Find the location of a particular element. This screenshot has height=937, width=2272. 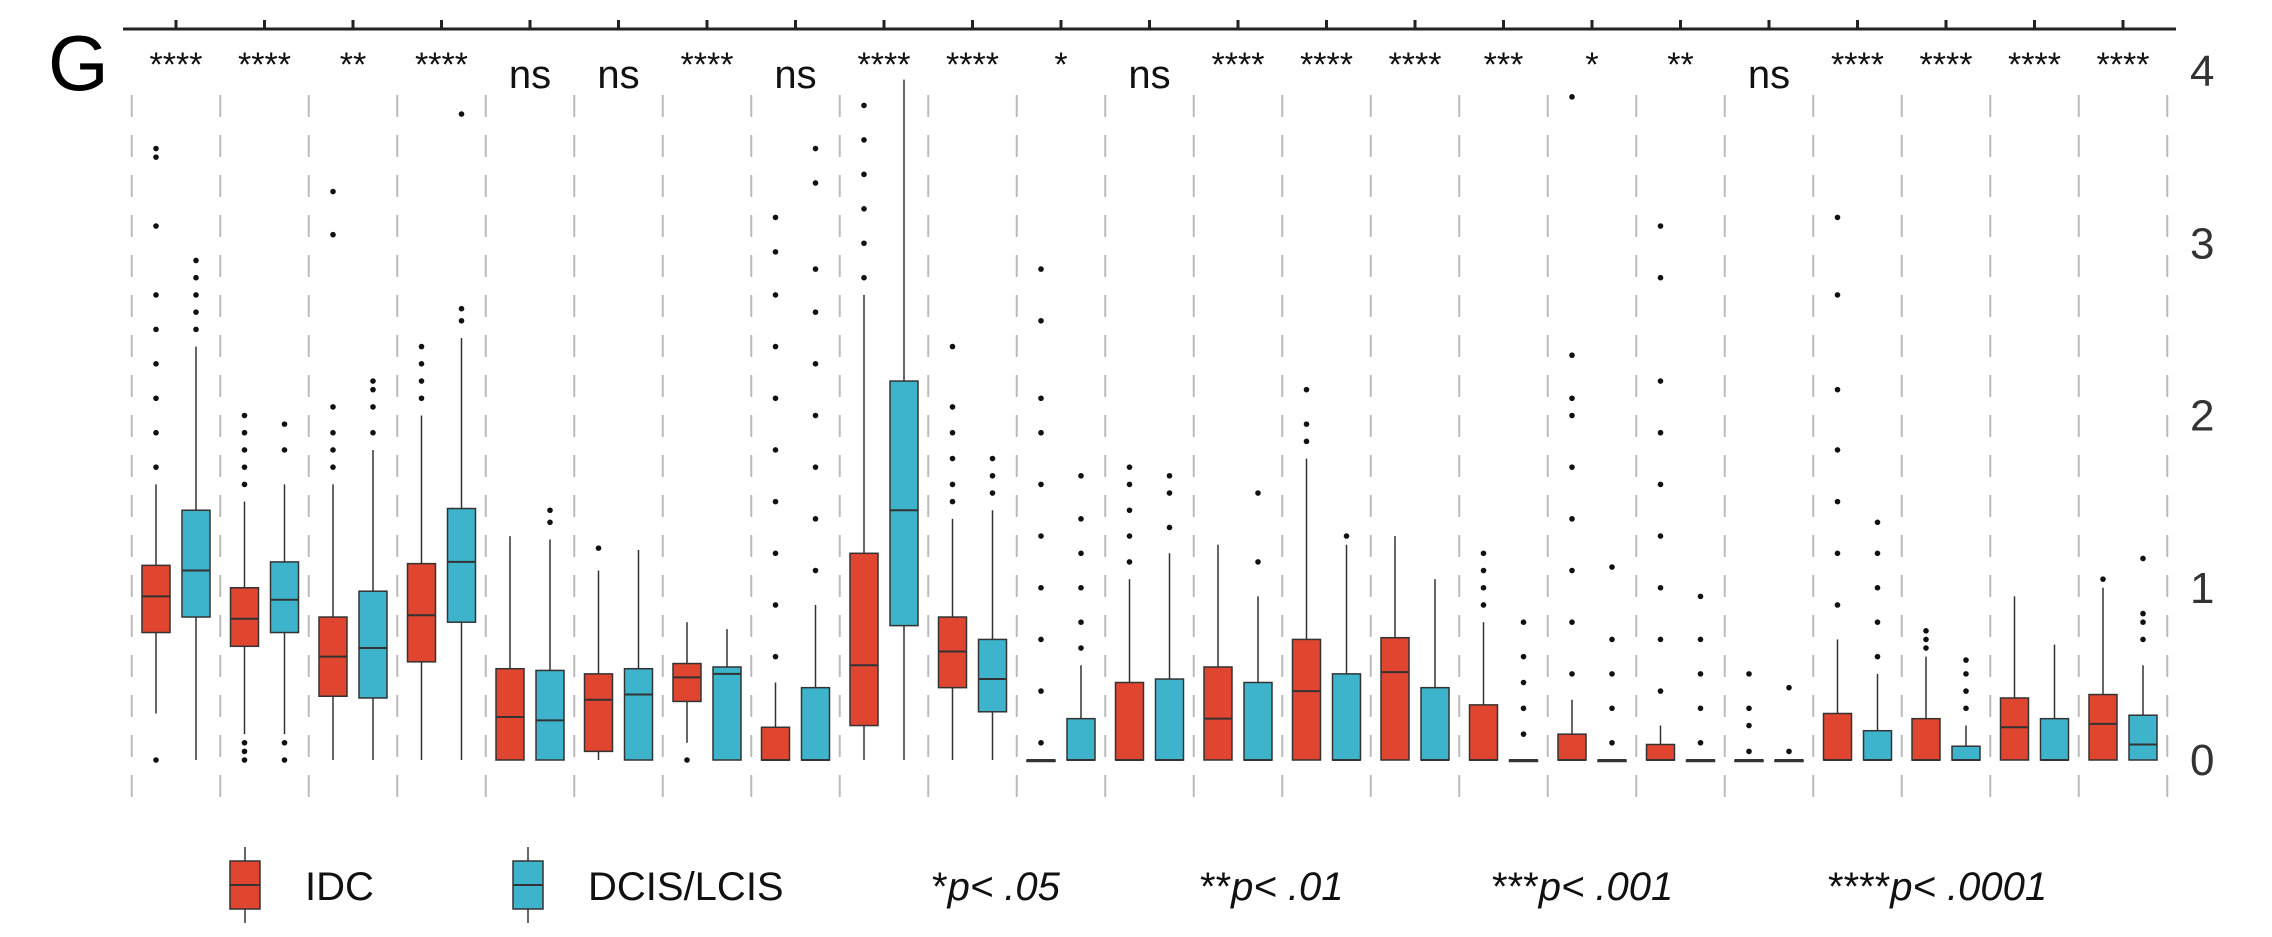

y-axis-ticks: 0 1 2 3 4 is located at coordinates (2202, 416).